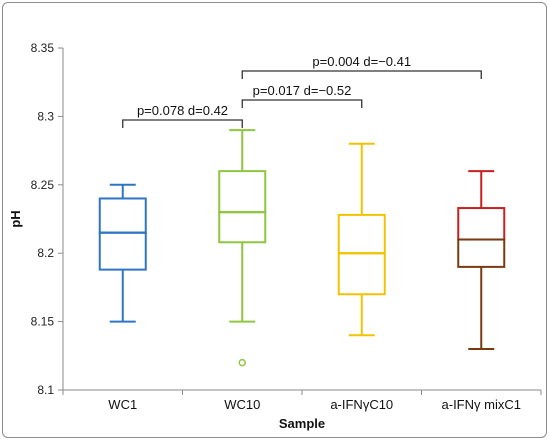  Describe the element at coordinates (45, 390) in the screenshot. I see `y-tick-label: 8.1` at that location.